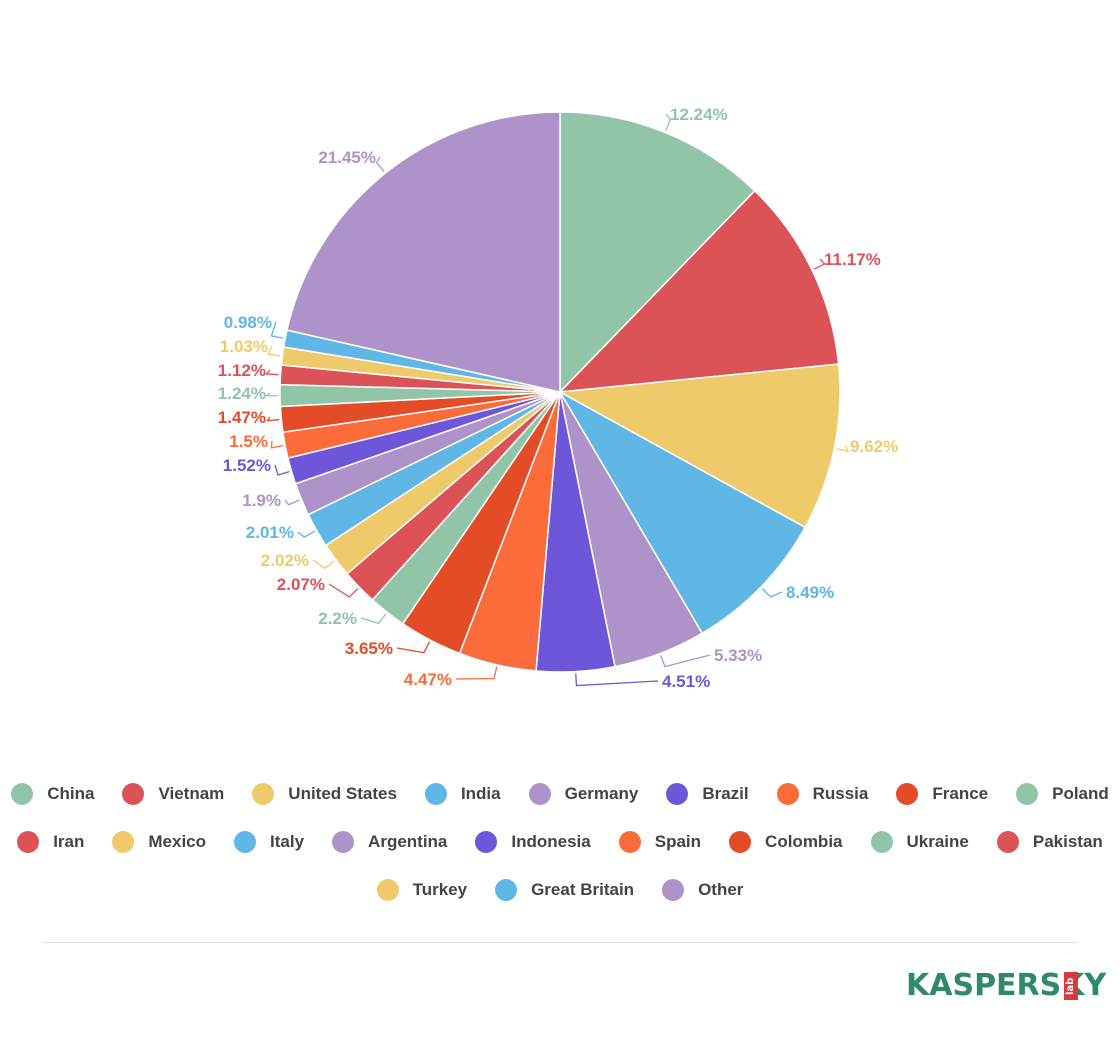 The height and width of the screenshot is (1037, 1120). I want to click on legend-item-india: India, so click(462, 794).